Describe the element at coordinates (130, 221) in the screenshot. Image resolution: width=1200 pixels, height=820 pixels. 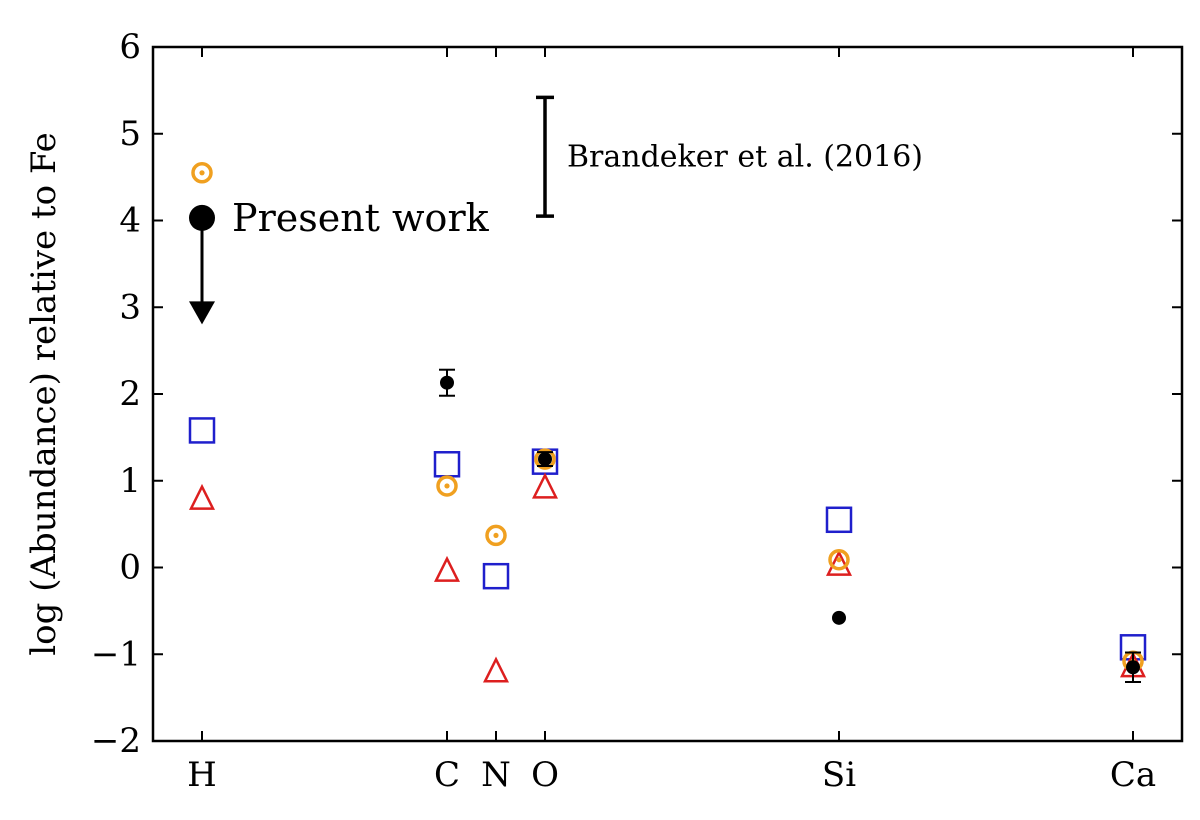
I see `y-tick-label: 4` at that location.